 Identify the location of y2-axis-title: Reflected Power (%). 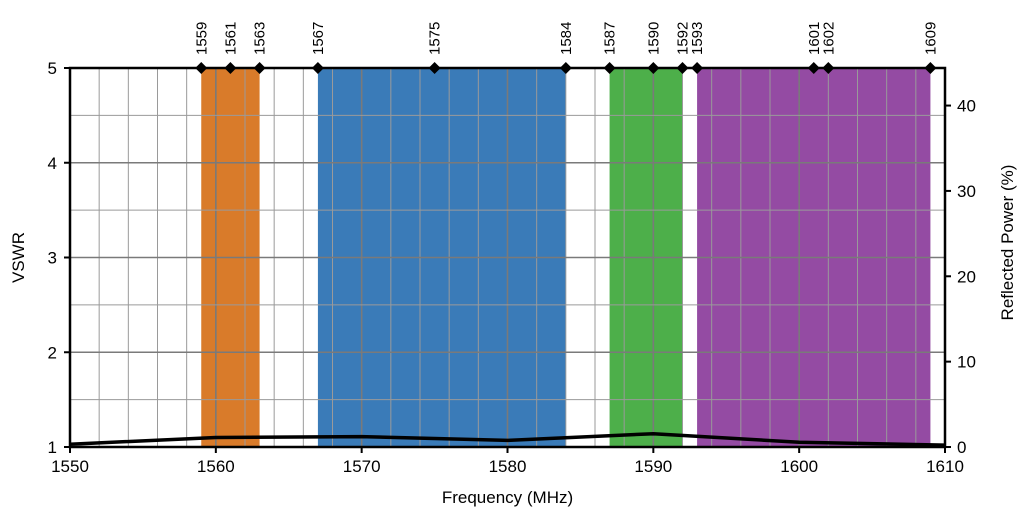
(1007, 243).